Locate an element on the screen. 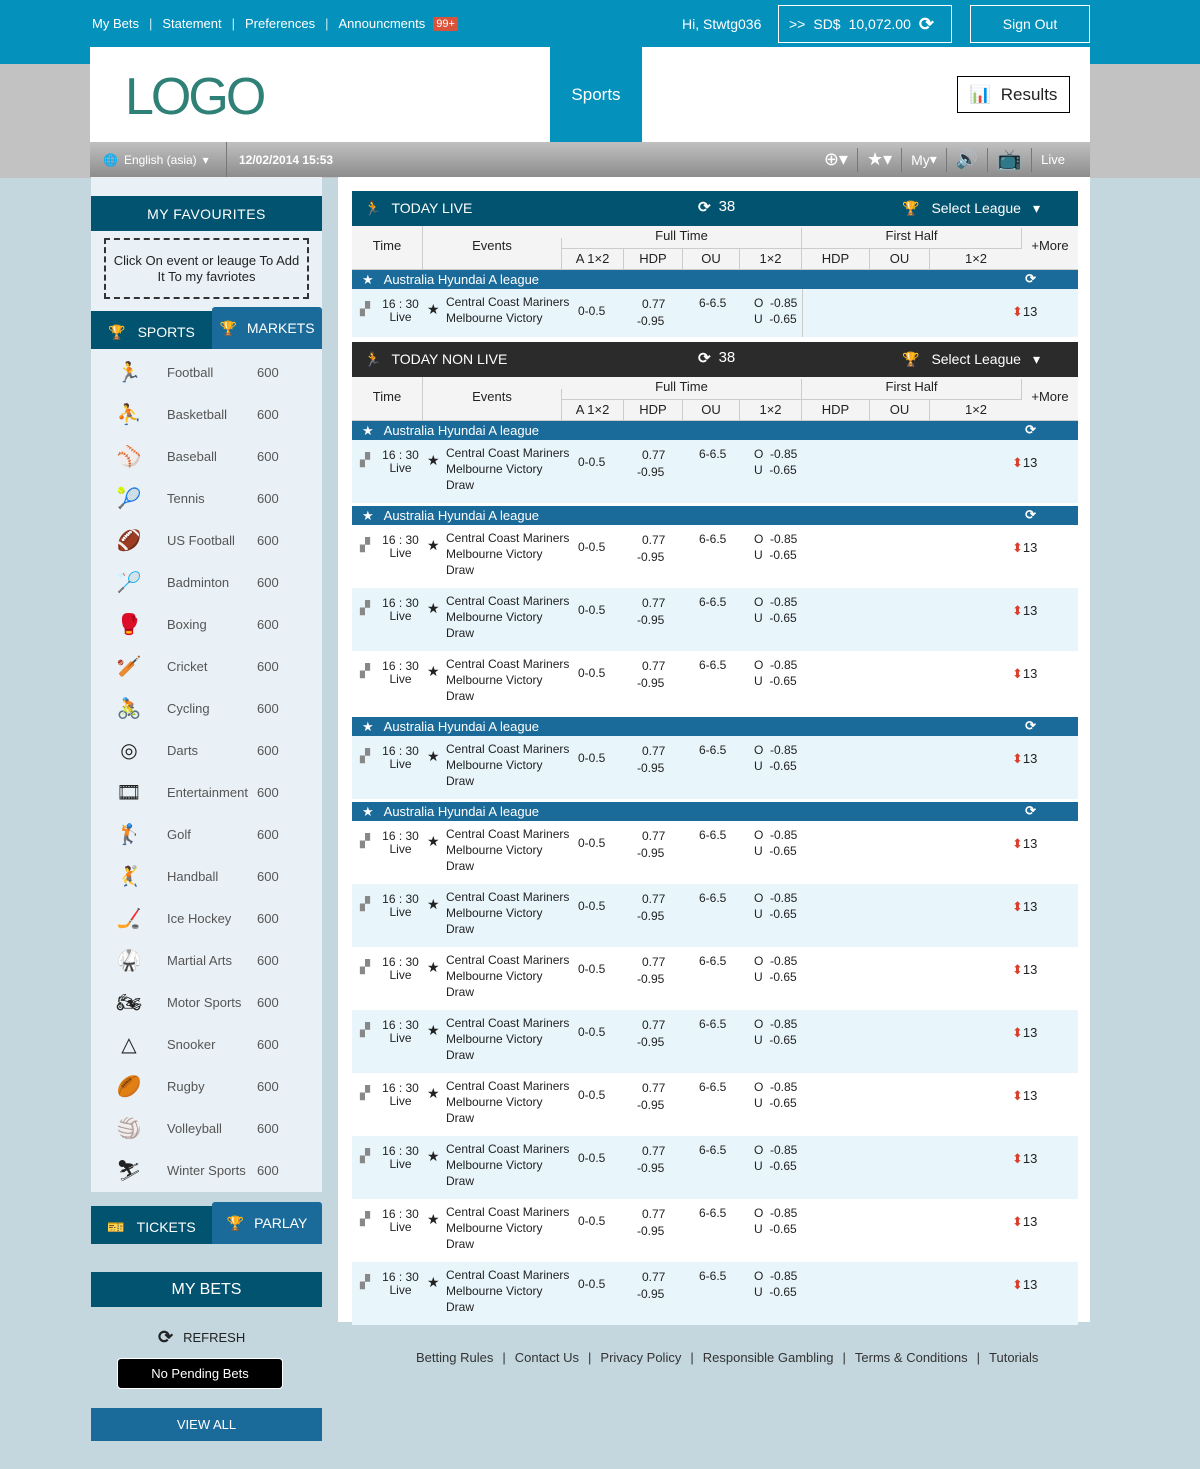 The width and height of the screenshot is (1200, 1469). sidebar-item-badminton: 🏸 Badminton 600 is located at coordinates (206, 582).